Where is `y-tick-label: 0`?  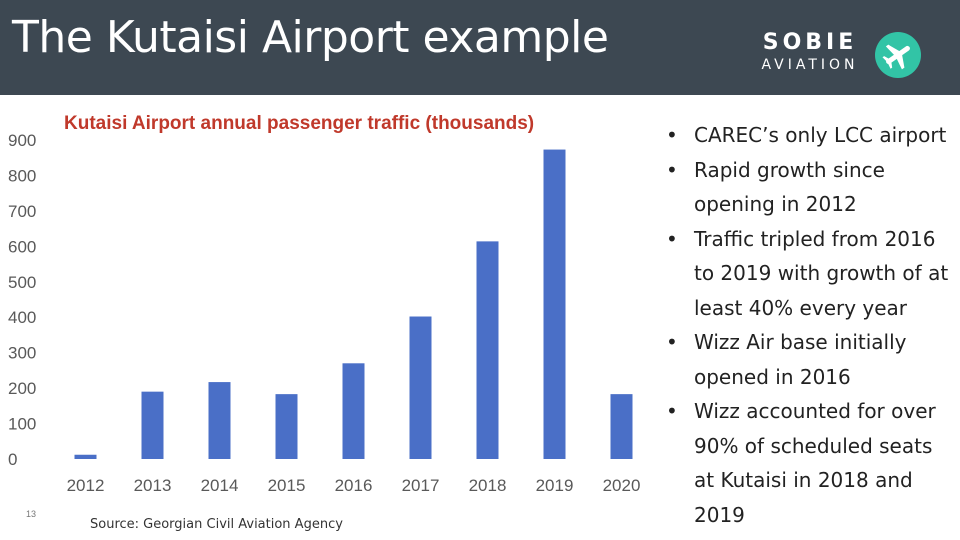 y-tick-label: 0 is located at coordinates (12, 459).